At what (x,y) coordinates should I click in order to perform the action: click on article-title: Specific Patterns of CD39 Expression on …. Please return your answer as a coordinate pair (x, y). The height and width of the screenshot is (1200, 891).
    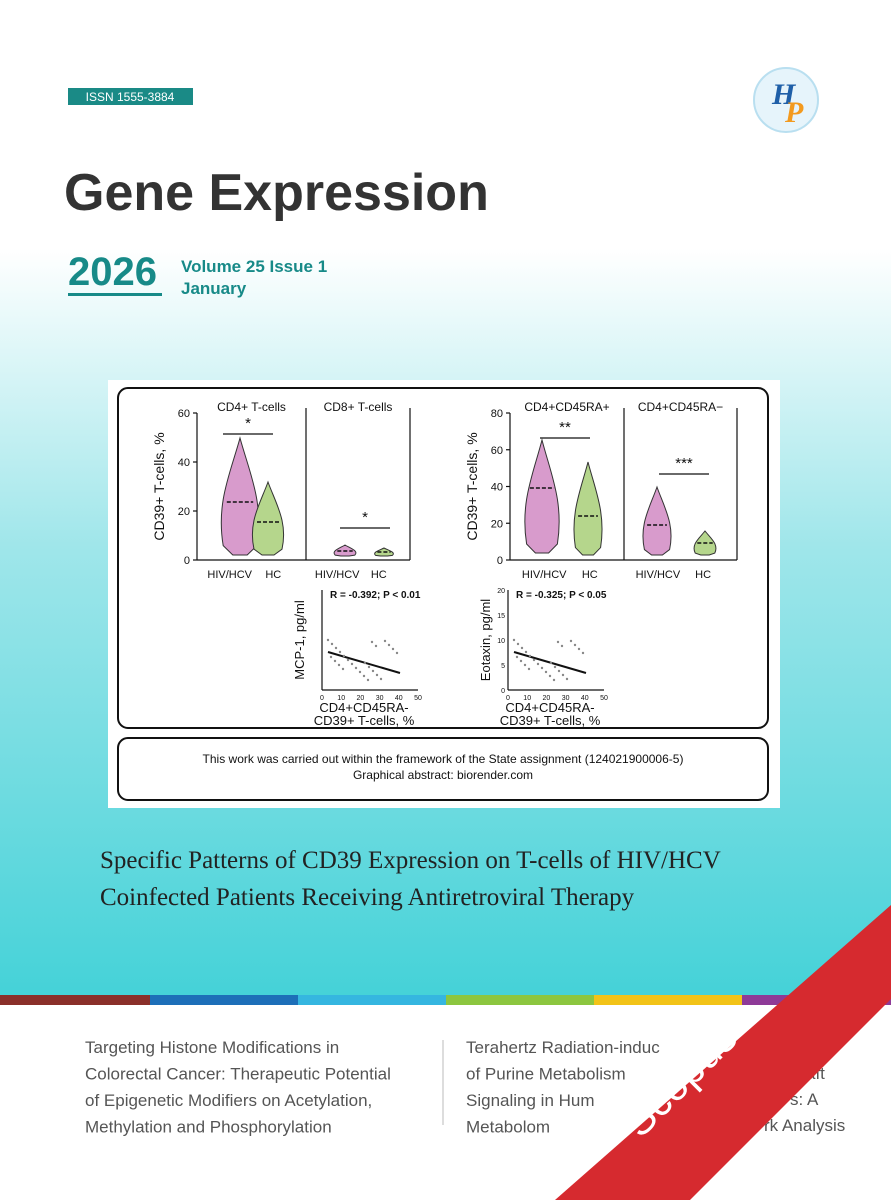
    Looking at the image, I should click on (410, 860).